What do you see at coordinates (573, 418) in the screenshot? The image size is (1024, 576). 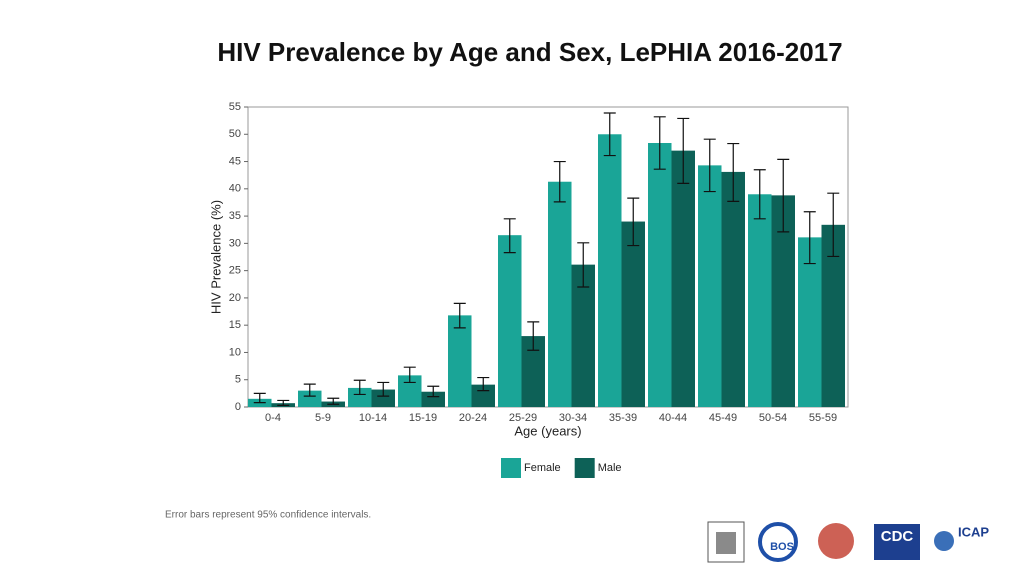 I see `x-tick-label: 30-34` at bounding box center [573, 418].